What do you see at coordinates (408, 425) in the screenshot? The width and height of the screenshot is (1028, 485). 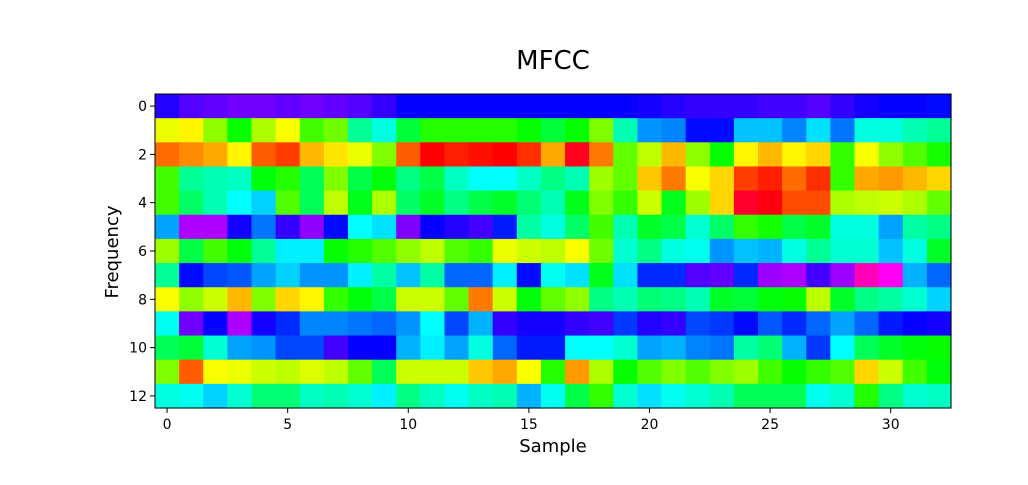 I see `x-tick-label: 10` at bounding box center [408, 425].